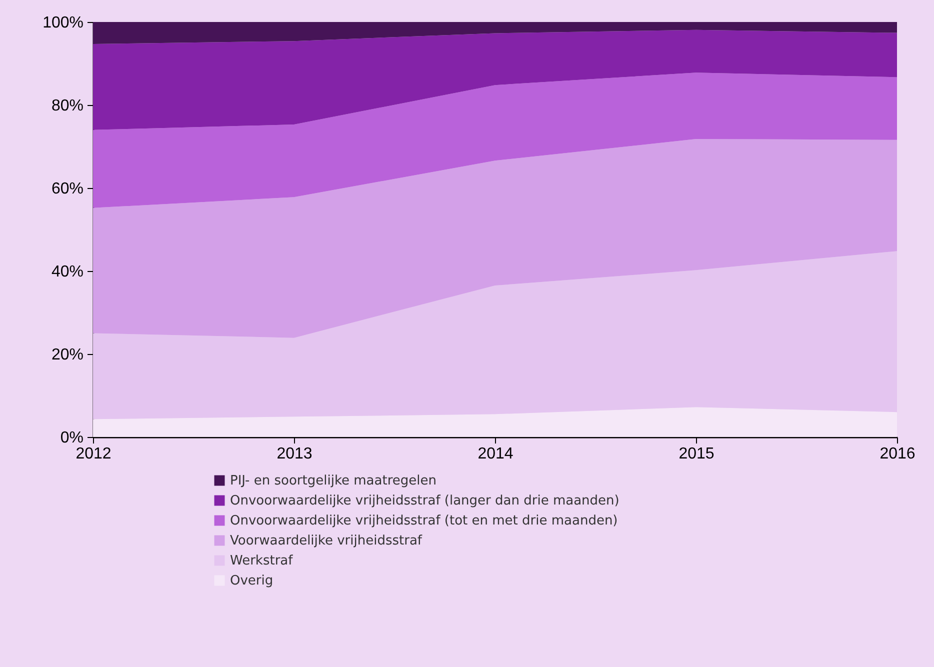 This screenshot has height=667, width=934. I want to click on y-tick-label: 0%, so click(72, 438).